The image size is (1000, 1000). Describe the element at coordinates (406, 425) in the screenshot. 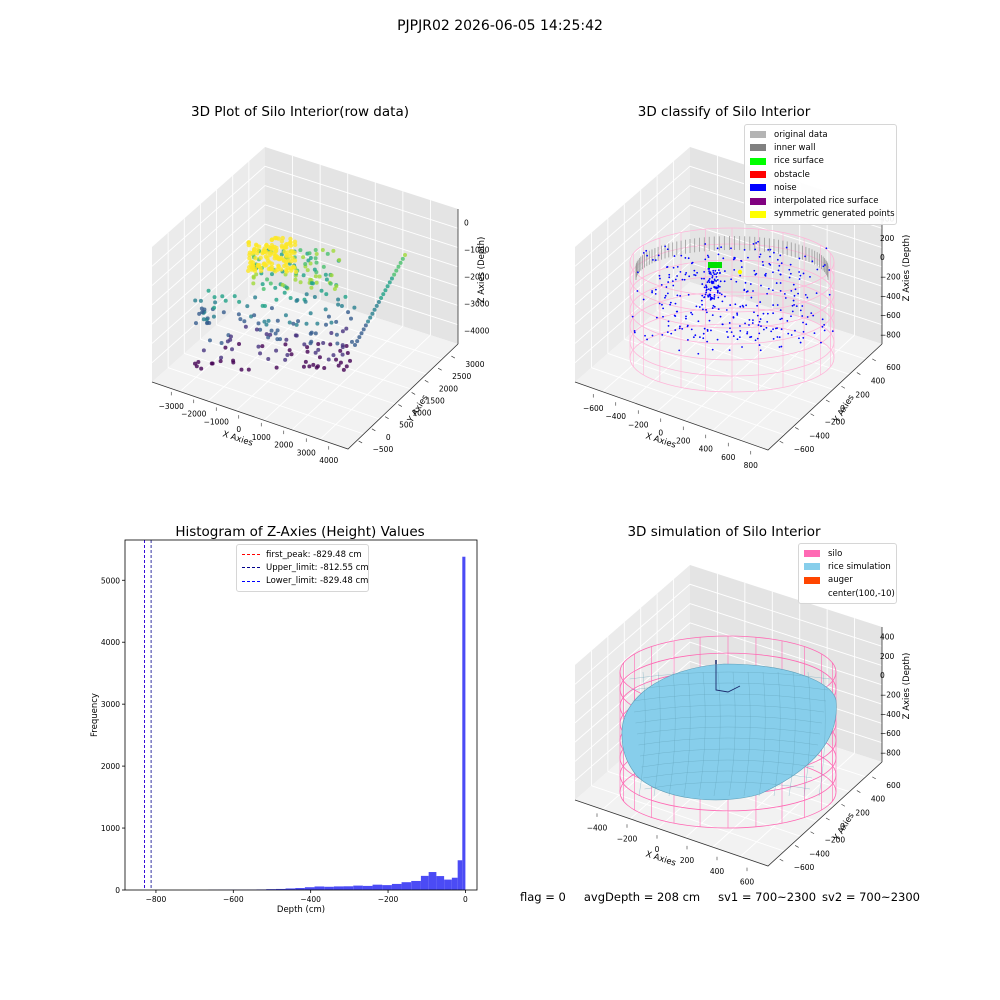

I see `raw-y-axis-tick-label: 500` at that location.